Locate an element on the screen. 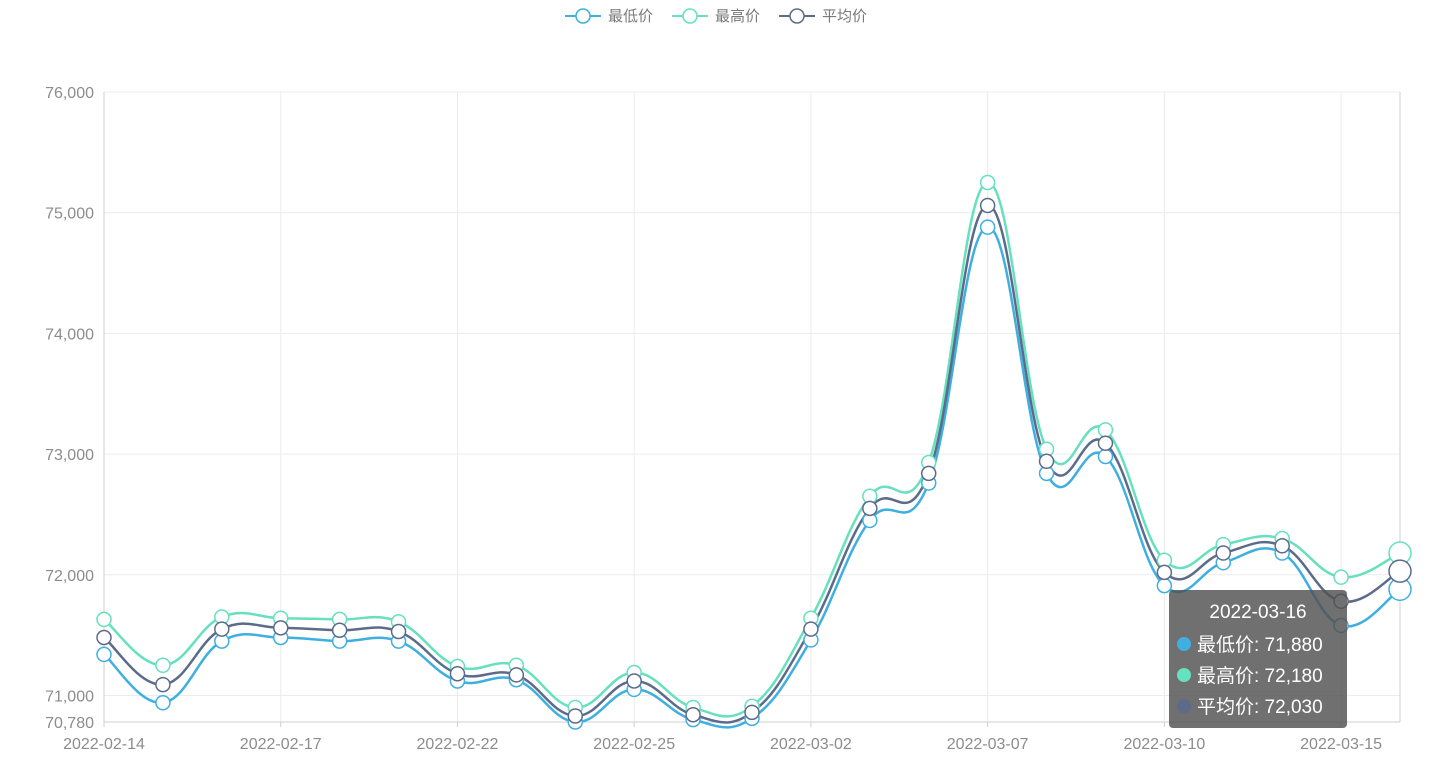 This screenshot has height=764, width=1431. tooltip-row-highest: 最高价: 72,180 is located at coordinates (1262, 674).